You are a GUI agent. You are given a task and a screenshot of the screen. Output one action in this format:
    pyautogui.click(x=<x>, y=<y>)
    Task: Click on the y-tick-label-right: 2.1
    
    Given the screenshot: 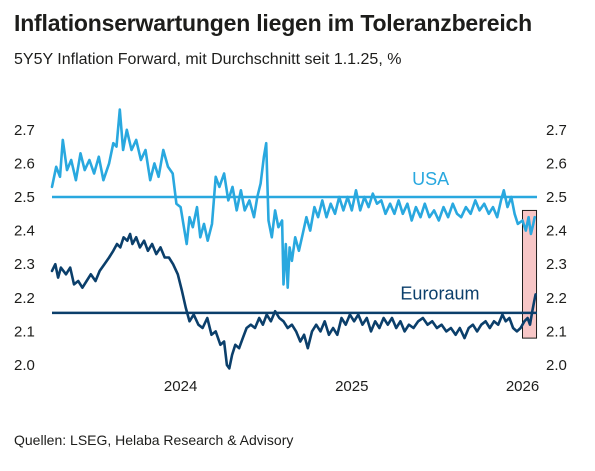 What is the action you would take?
    pyautogui.click(x=556, y=331)
    